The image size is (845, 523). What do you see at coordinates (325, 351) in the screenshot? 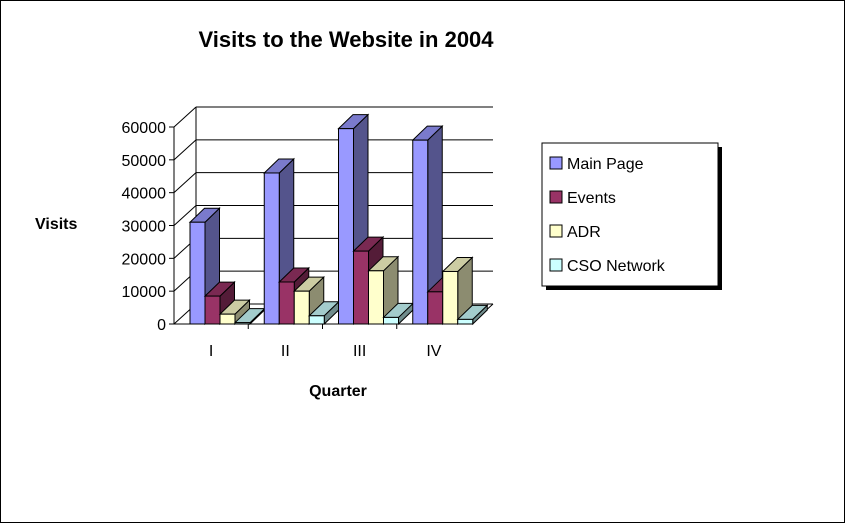
I see `x-tick-labels: I II III IV` at bounding box center [325, 351].